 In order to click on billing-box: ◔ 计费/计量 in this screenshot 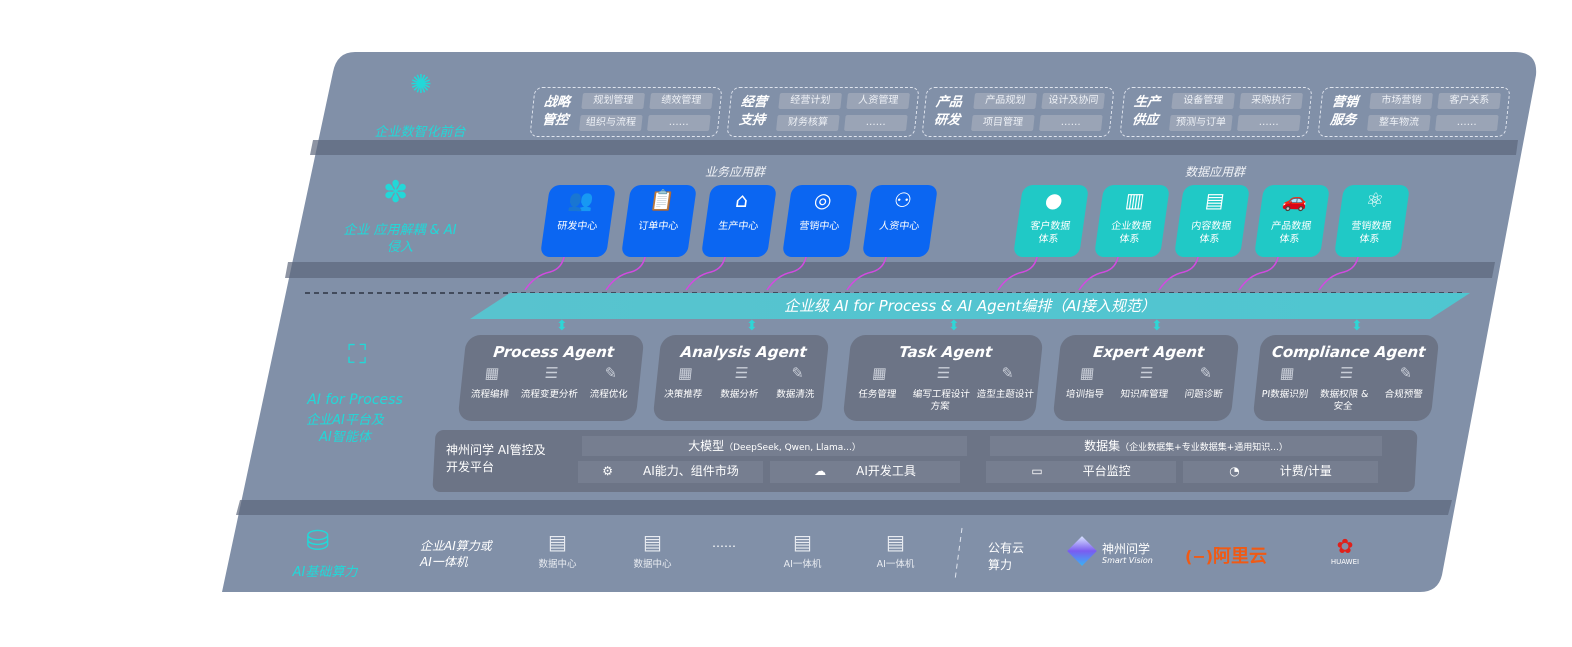, I will do `click(1280, 472)`.